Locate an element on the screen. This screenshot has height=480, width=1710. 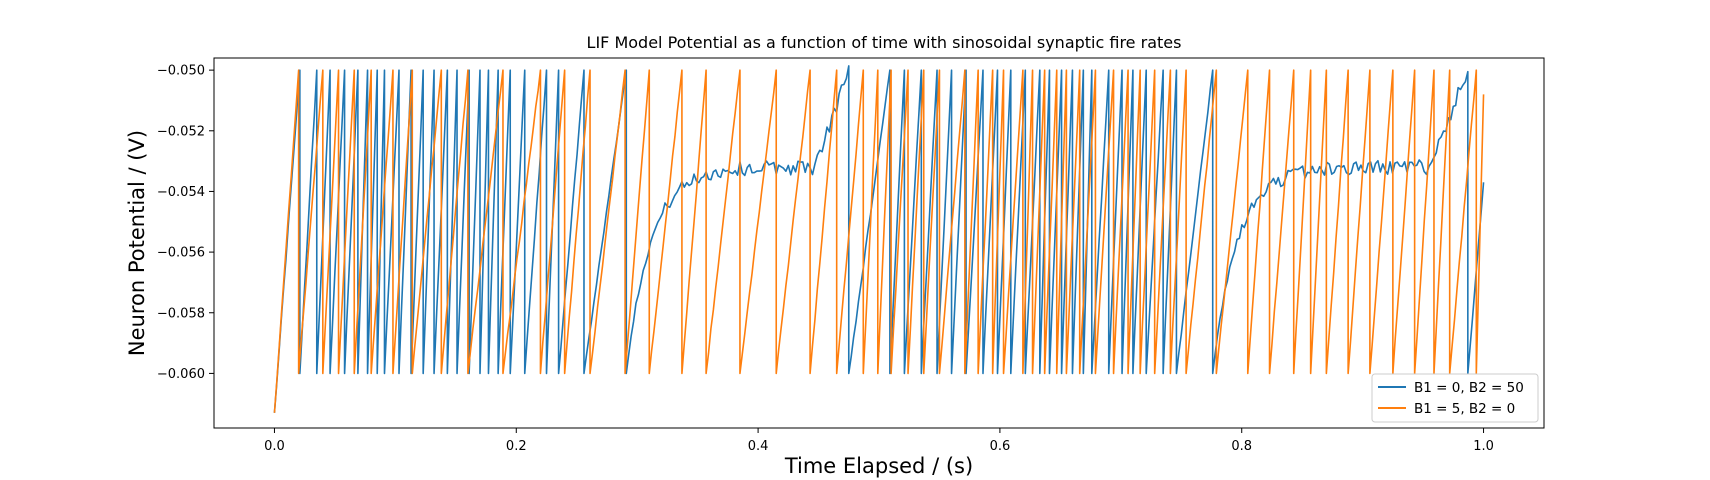
x-tick-label: 1.0 is located at coordinates (1483, 446).